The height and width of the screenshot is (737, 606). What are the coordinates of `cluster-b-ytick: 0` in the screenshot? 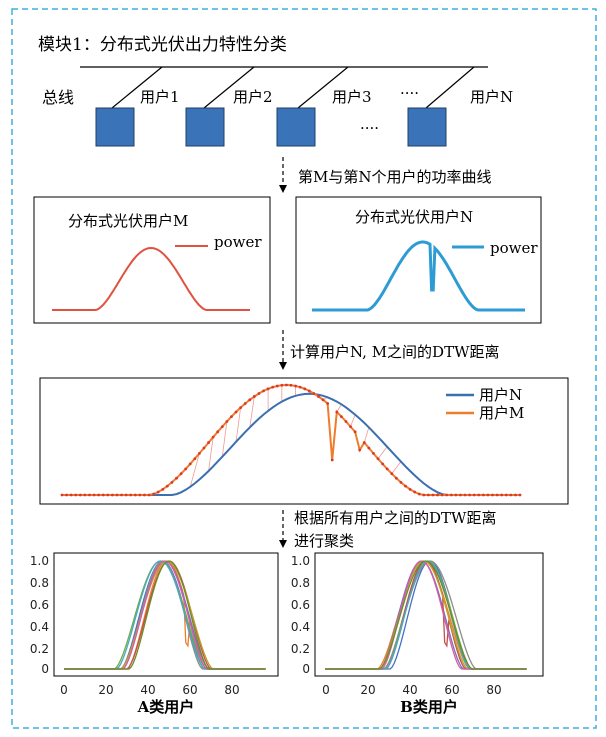 It's located at (306, 669).